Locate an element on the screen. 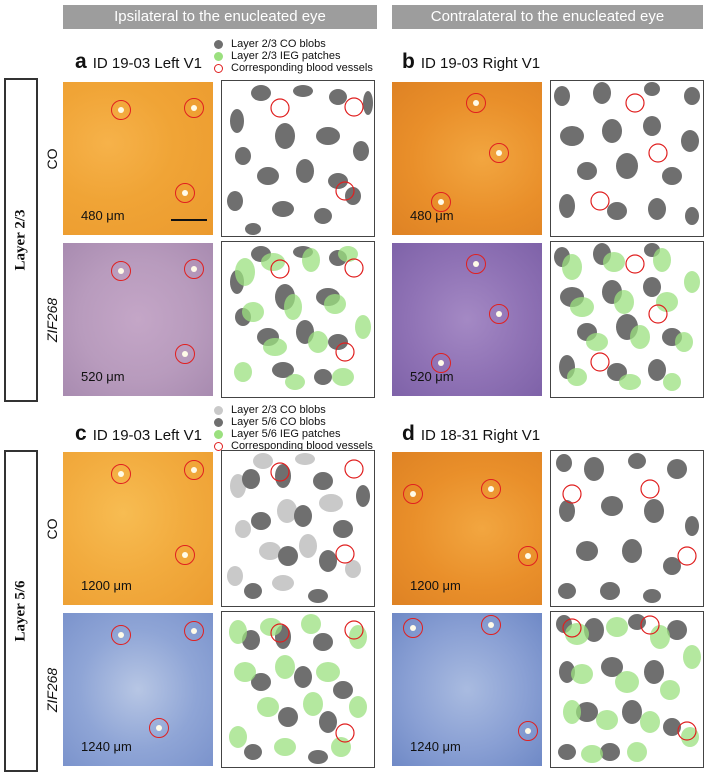  photo-a-zif: 520 μm is located at coordinates (138, 319).